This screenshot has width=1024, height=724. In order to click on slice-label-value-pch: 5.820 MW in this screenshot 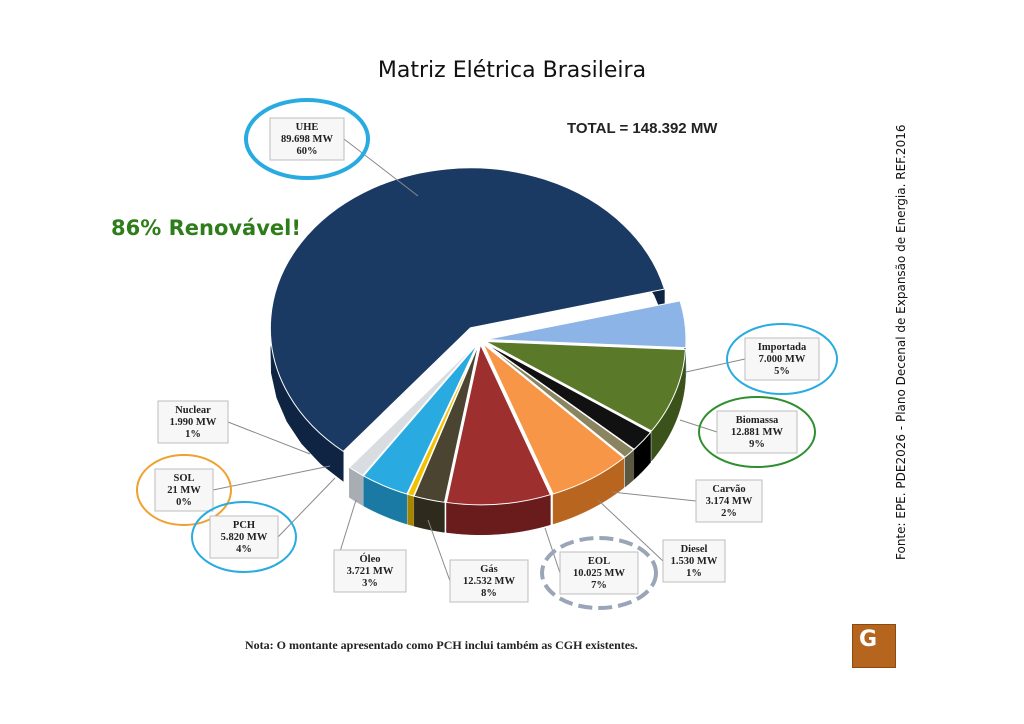, I will do `click(244, 537)`.